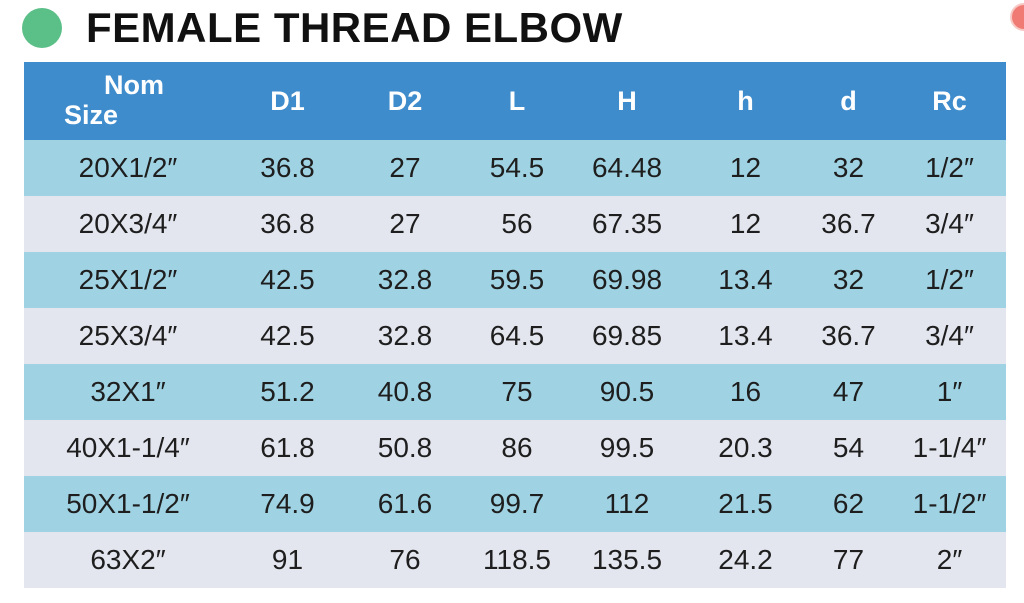 The height and width of the screenshot is (603, 1024). What do you see at coordinates (1017, 17) in the screenshot?
I see `corner-badge-icon` at bounding box center [1017, 17].